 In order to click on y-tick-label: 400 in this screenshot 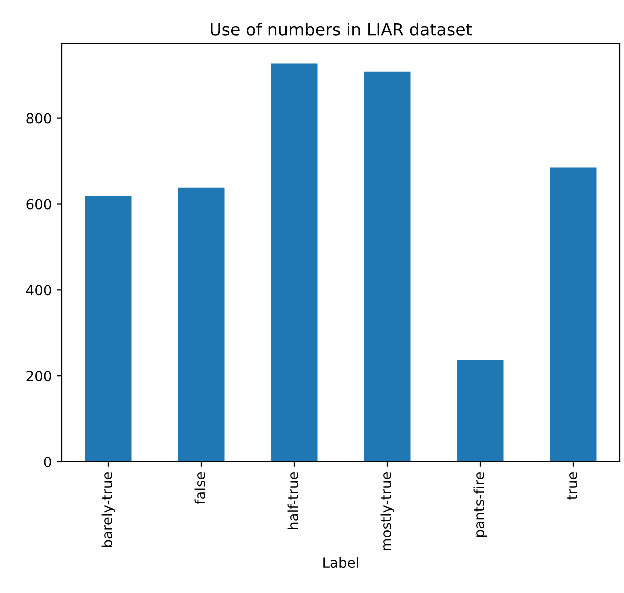, I will do `click(39, 290)`.